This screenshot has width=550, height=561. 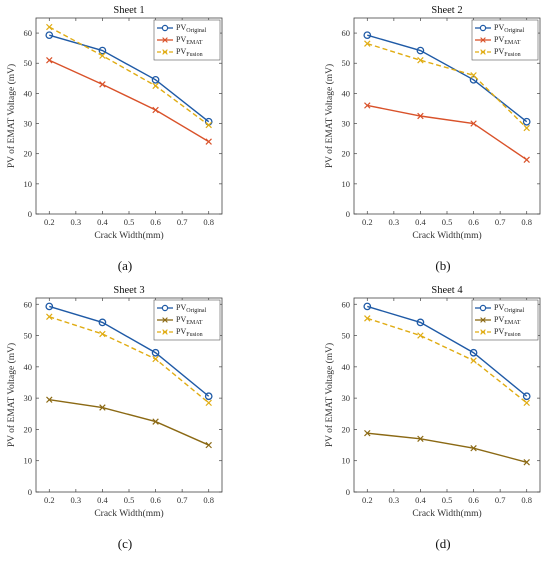 I want to click on chart-title: Sheet 4, so click(x=447, y=290).